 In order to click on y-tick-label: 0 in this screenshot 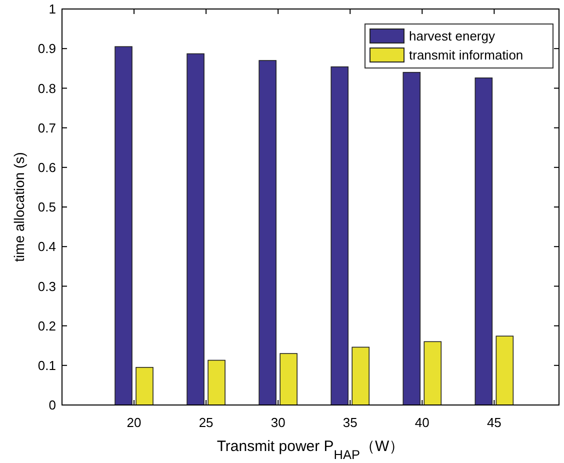, I will do `click(52, 405)`.